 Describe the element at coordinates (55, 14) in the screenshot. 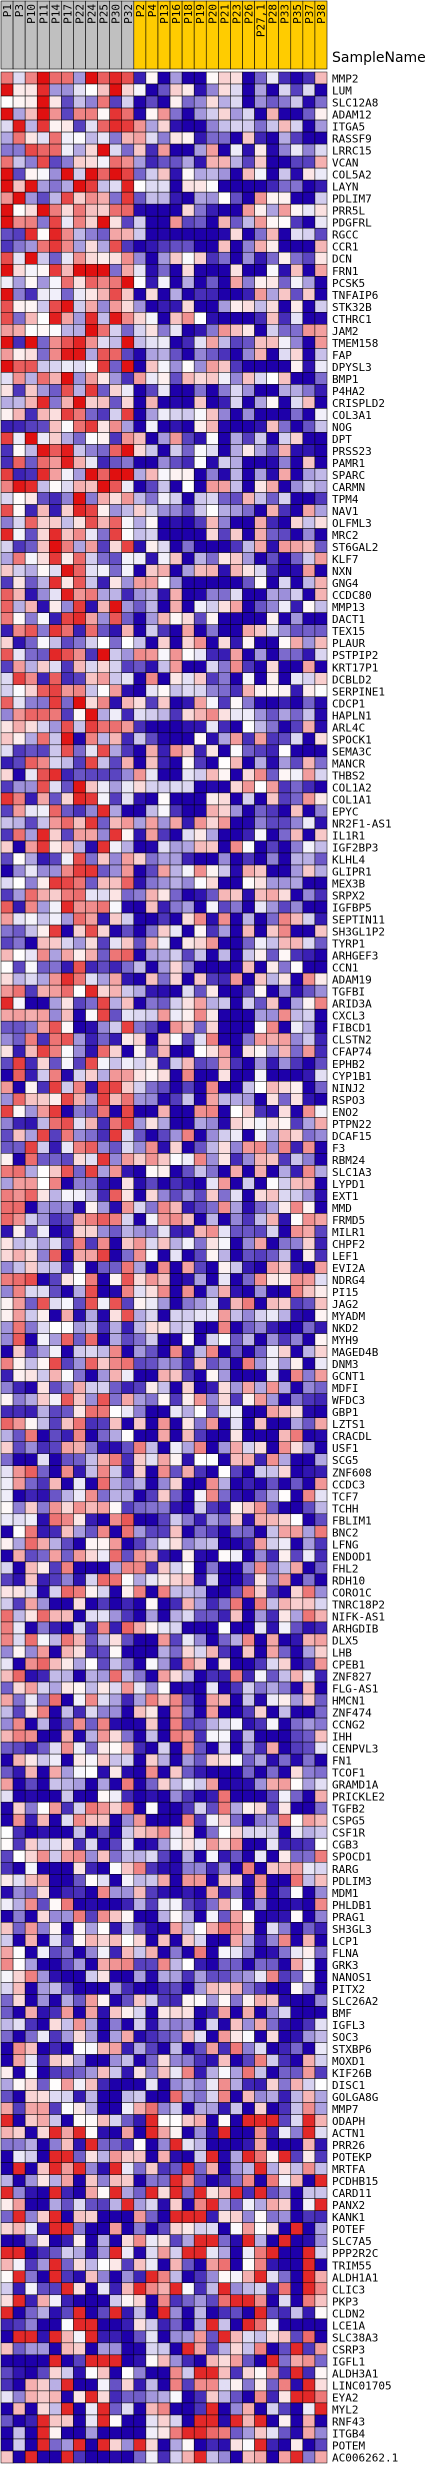

I see `sample-label: P14` at that location.